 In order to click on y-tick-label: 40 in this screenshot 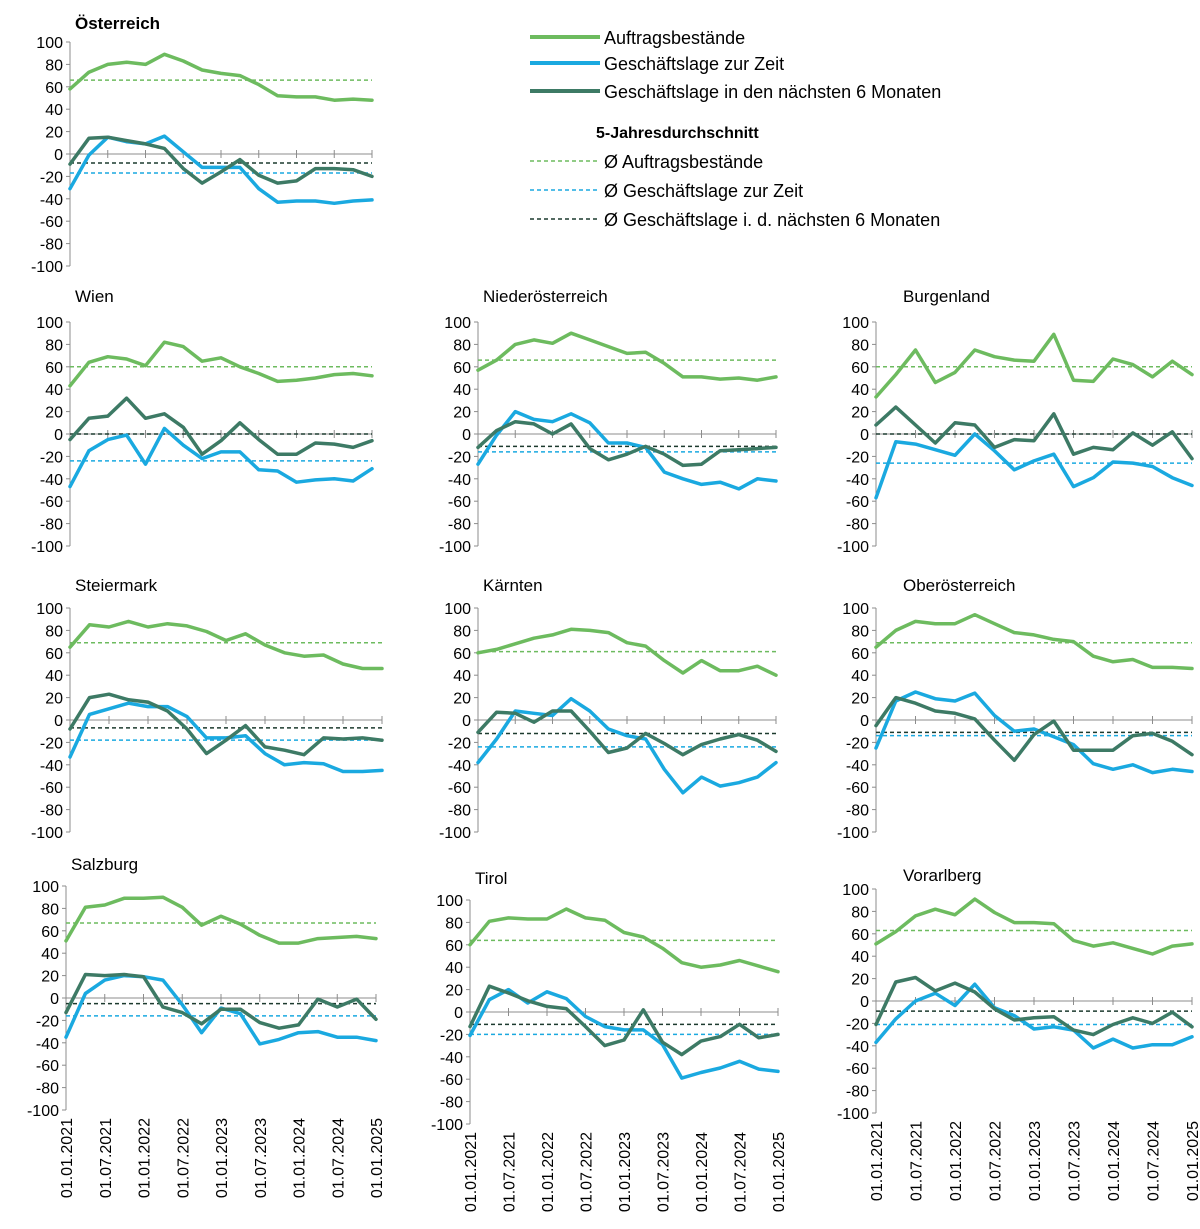, I will do `click(860, 957)`.